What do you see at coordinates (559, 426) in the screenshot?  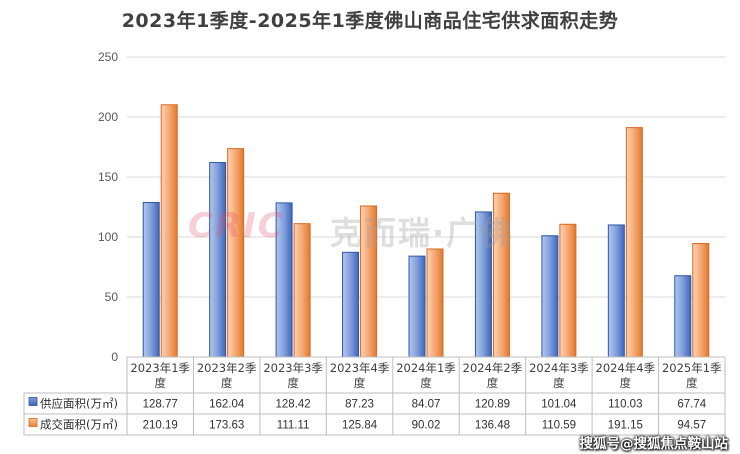 I see `data-label: 110.59` at bounding box center [559, 426].